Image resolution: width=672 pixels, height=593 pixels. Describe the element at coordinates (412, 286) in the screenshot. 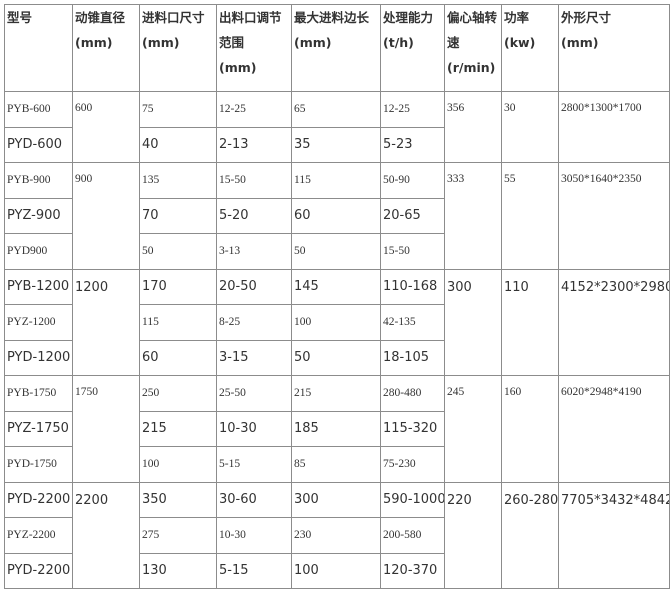

I see `cell: 110-168` at that location.